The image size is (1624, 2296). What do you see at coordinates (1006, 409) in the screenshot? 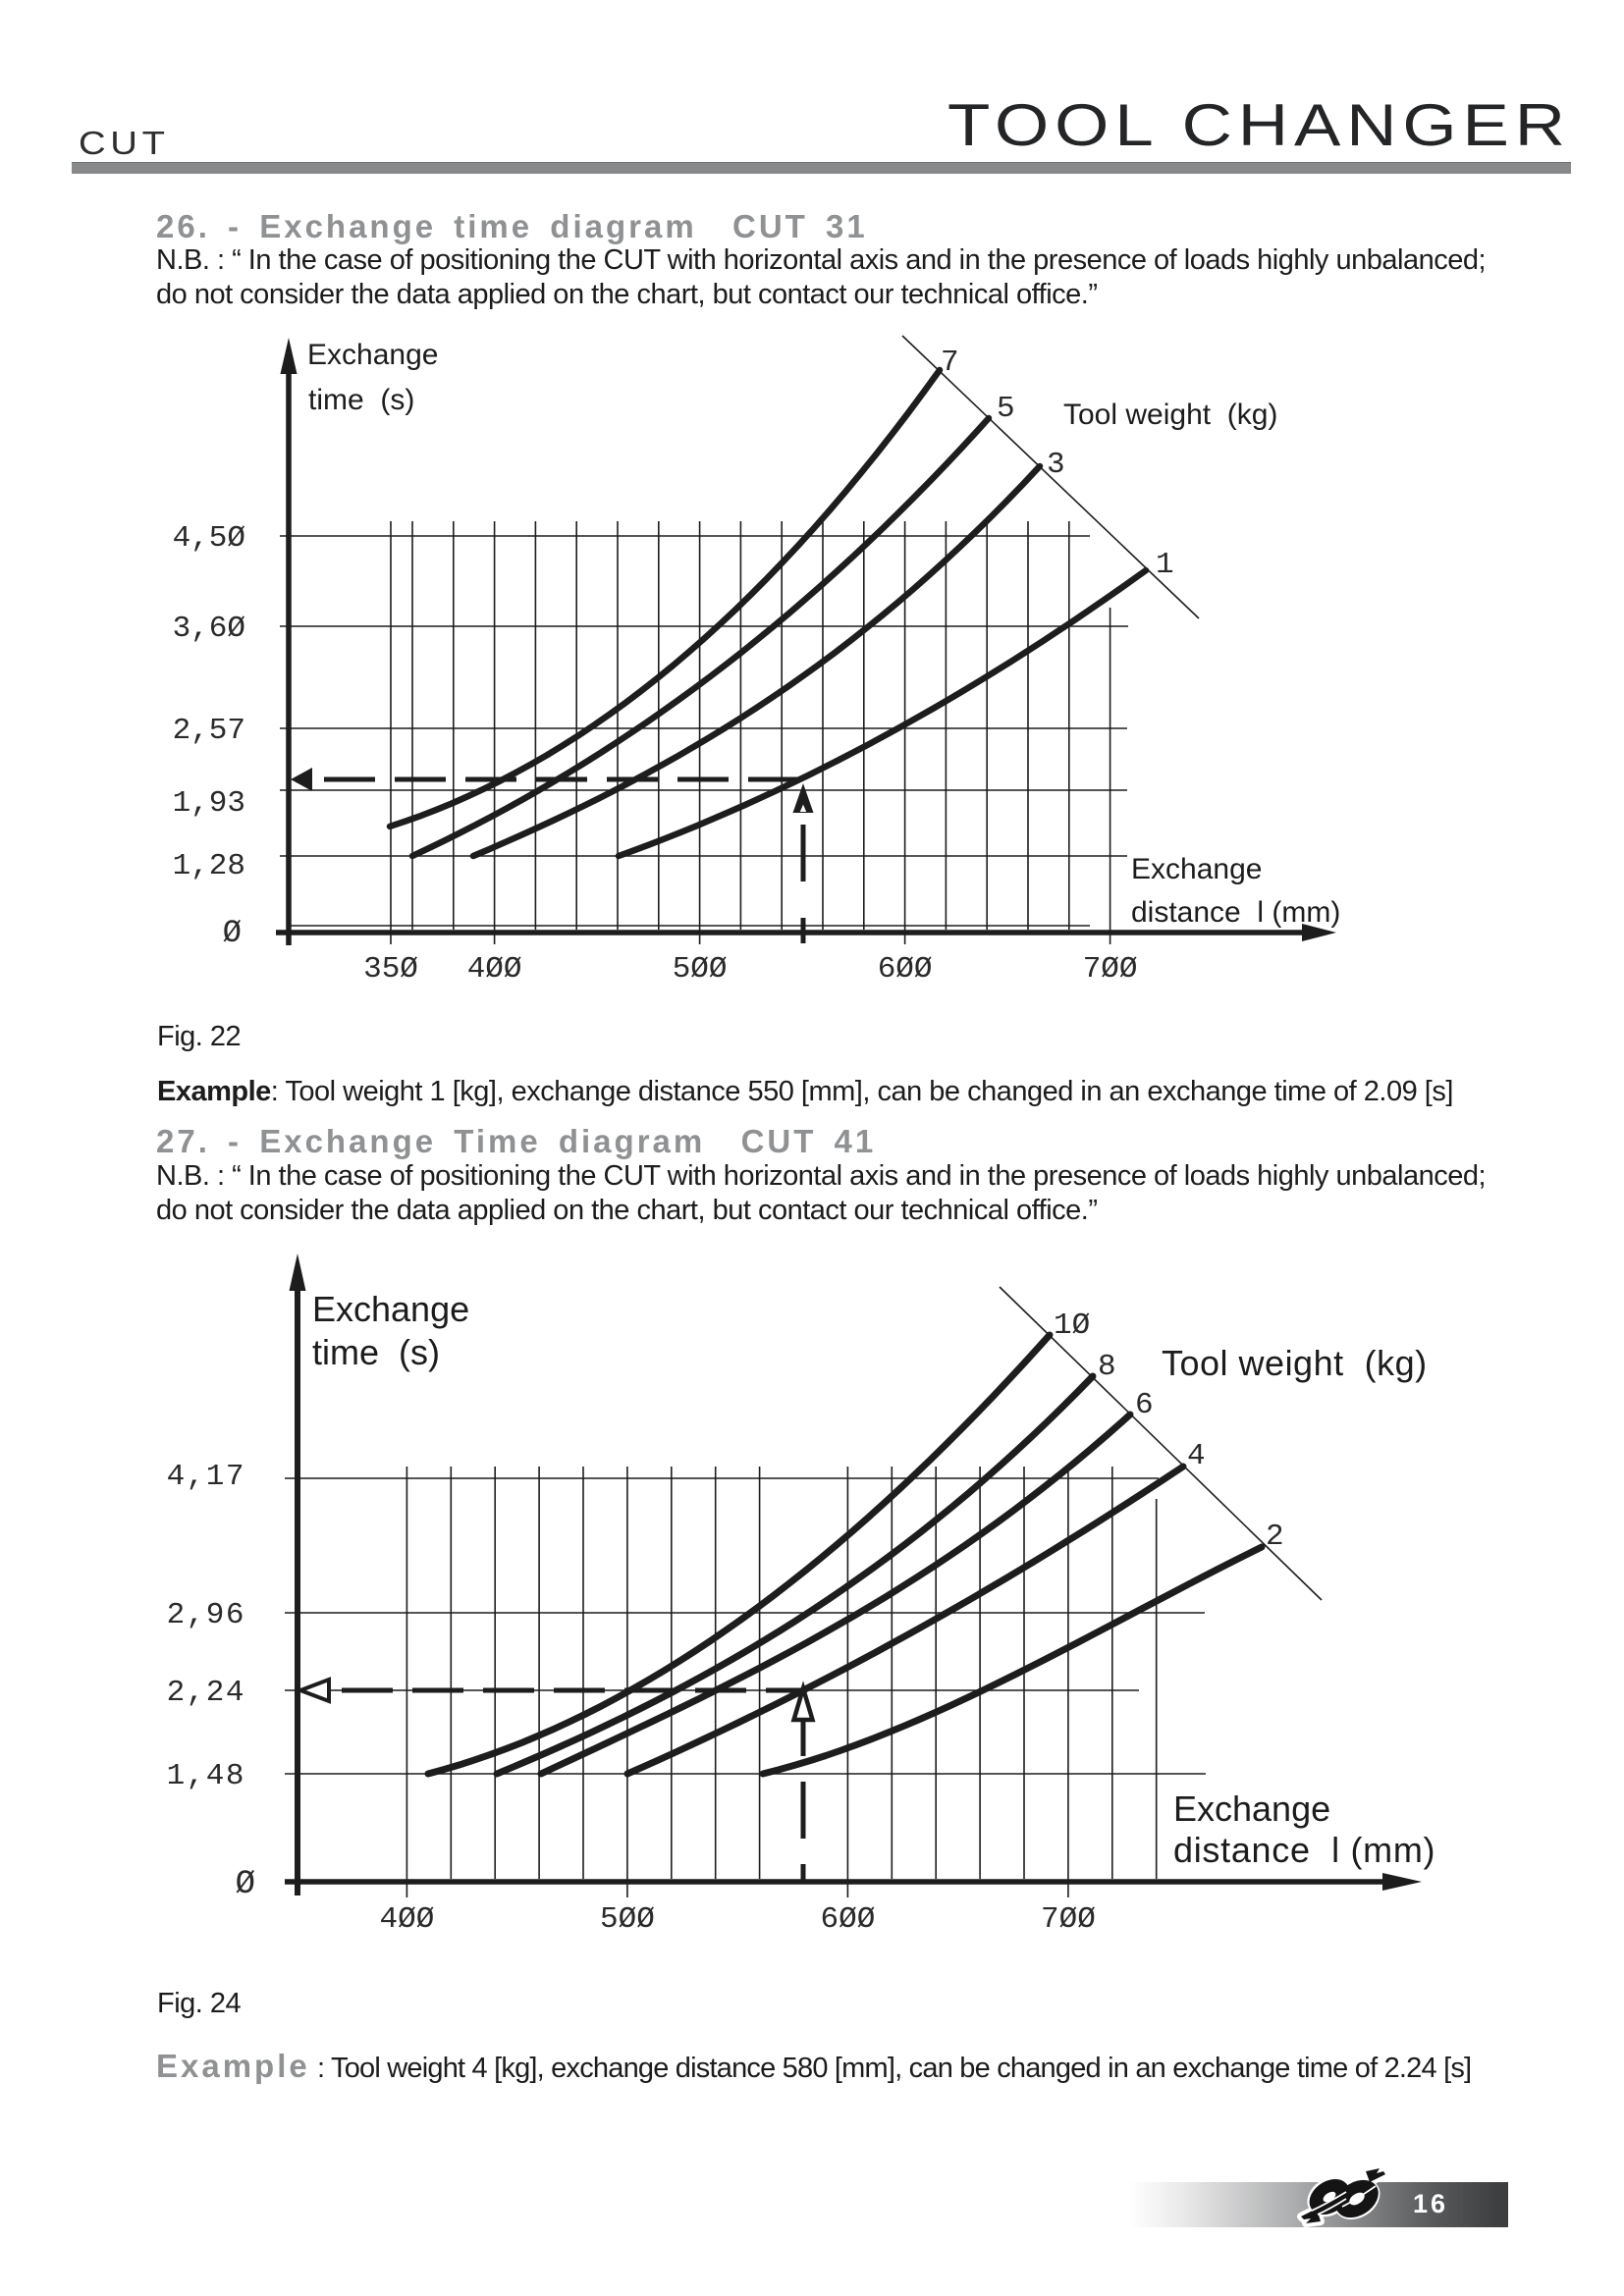
I see `svg-text: 5` at bounding box center [1006, 409].